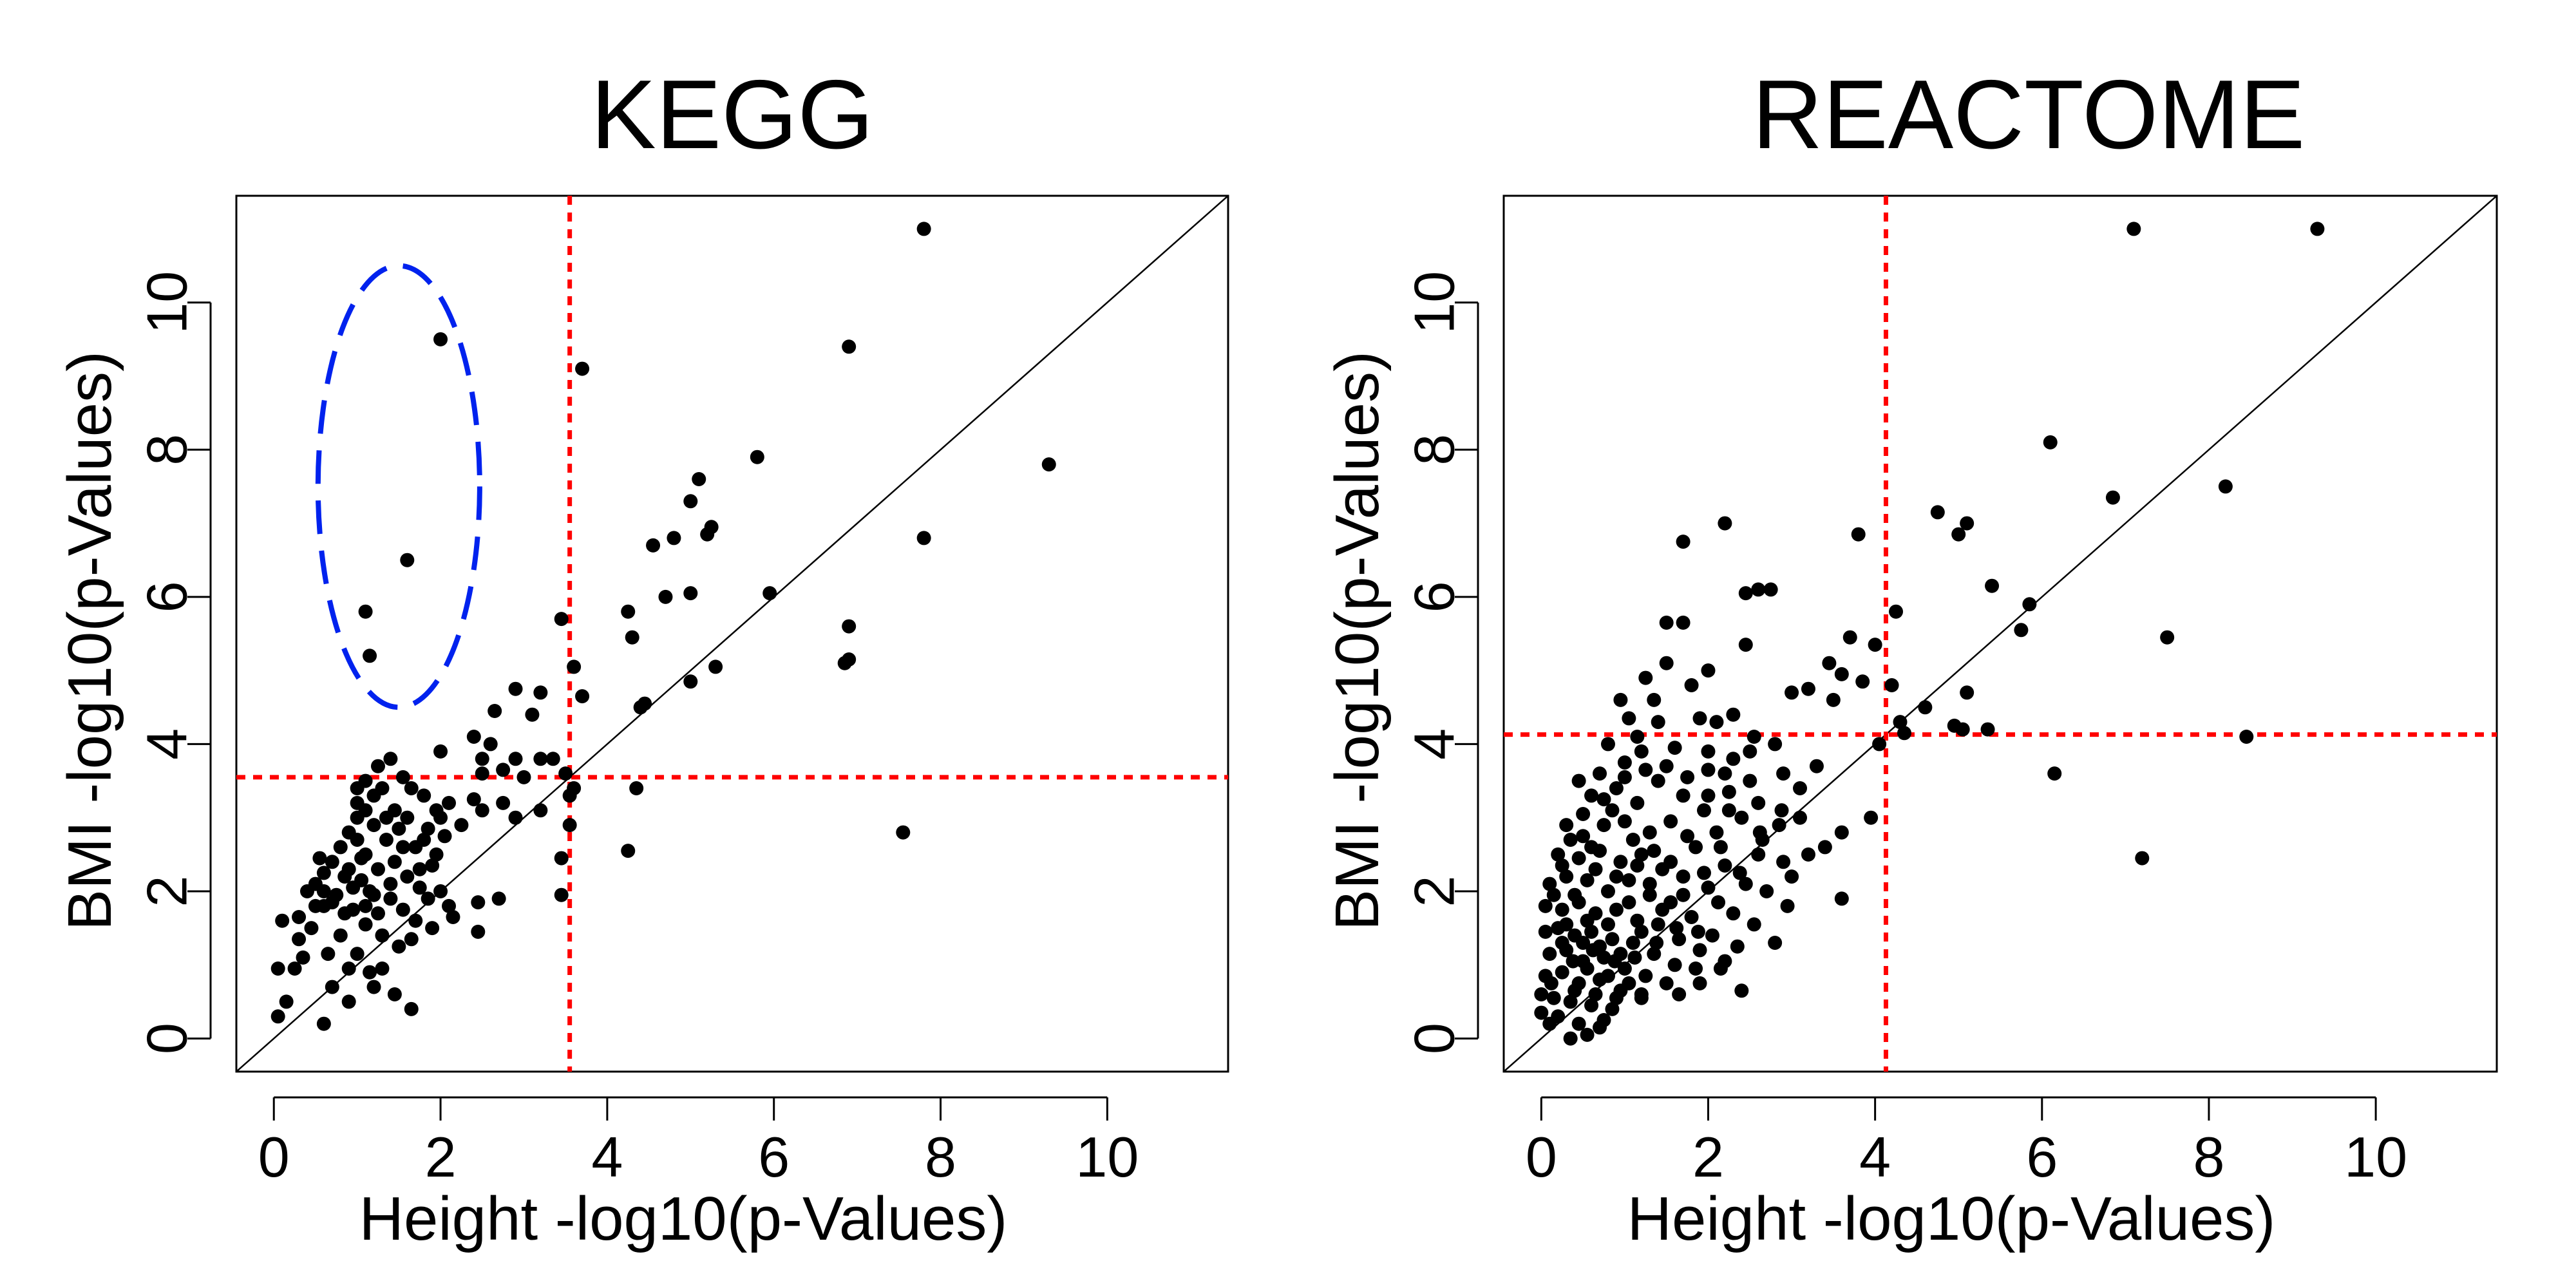 The image size is (2576, 1288). I want to click on reactome-x-tick-label: 10, so click(2375, 1157).